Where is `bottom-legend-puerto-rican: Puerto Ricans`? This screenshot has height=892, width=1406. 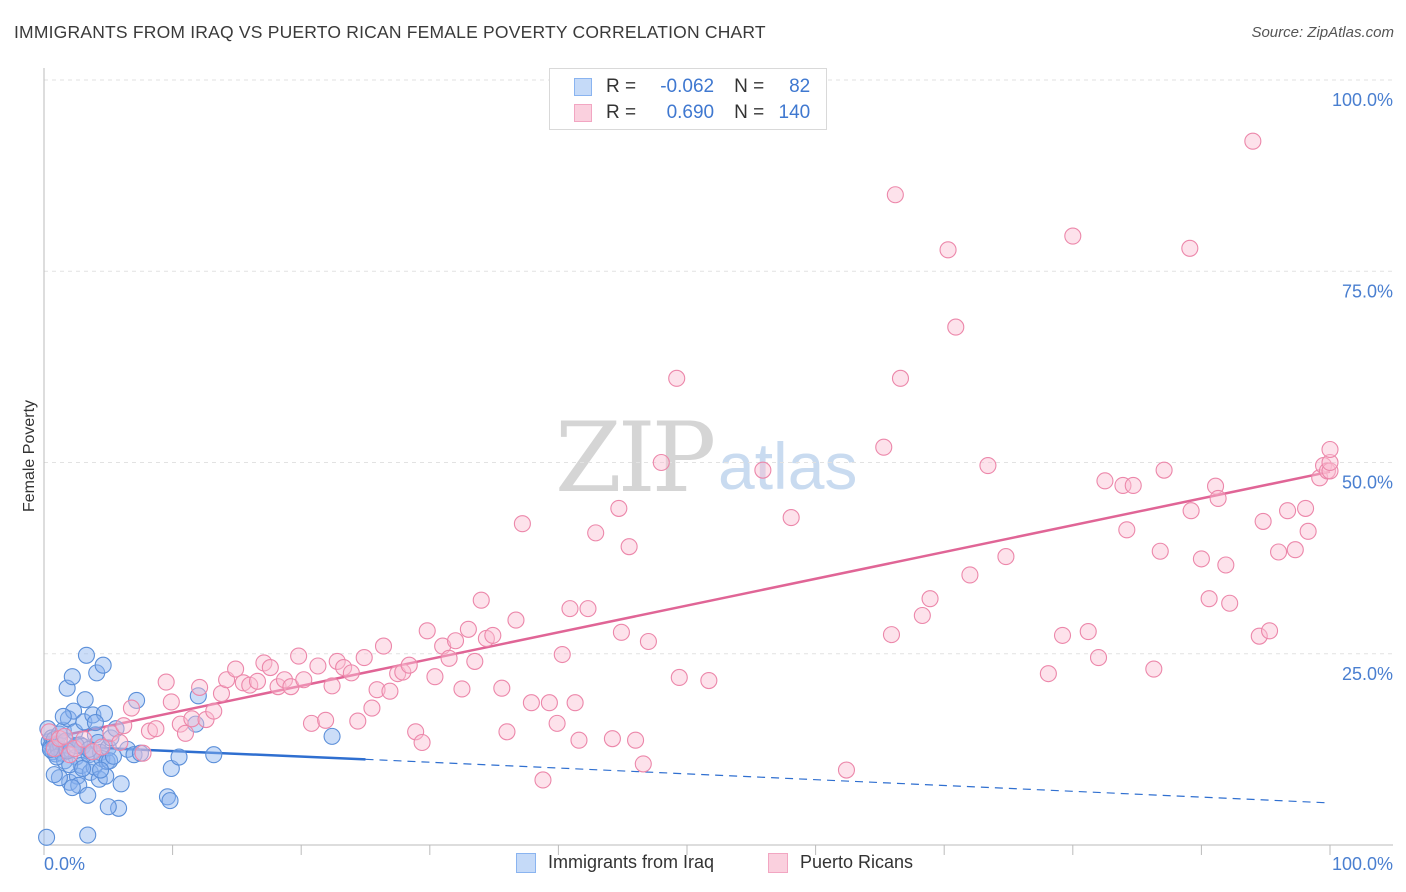 bottom-legend-puerto-rican: Puerto Ricans is located at coordinates (840, 862).